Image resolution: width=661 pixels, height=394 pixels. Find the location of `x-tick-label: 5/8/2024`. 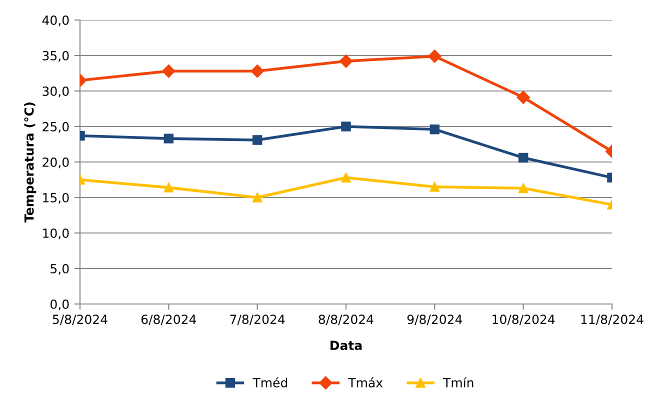

x-tick-label: 5/8/2024 is located at coordinates (80, 320).